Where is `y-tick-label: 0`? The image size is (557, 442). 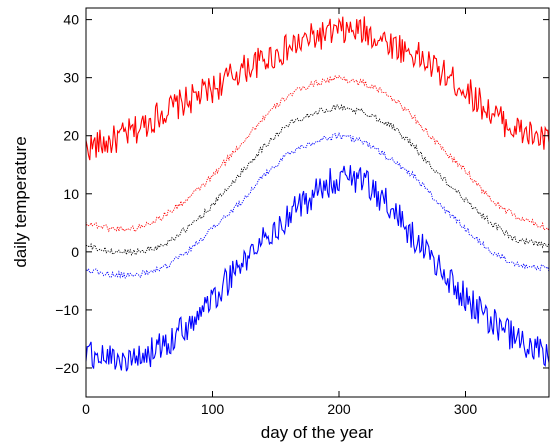
y-tick-label: 0 is located at coordinates (75, 252).